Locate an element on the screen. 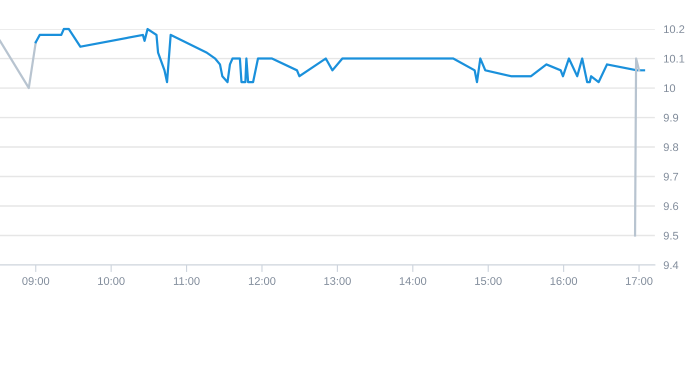 This screenshot has width=693, height=365. x-tick-label: 15:00 is located at coordinates (488, 281).